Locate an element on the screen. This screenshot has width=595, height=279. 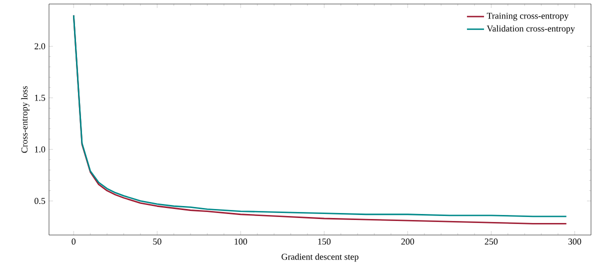
x-tick-label: 200 is located at coordinates (407, 241).